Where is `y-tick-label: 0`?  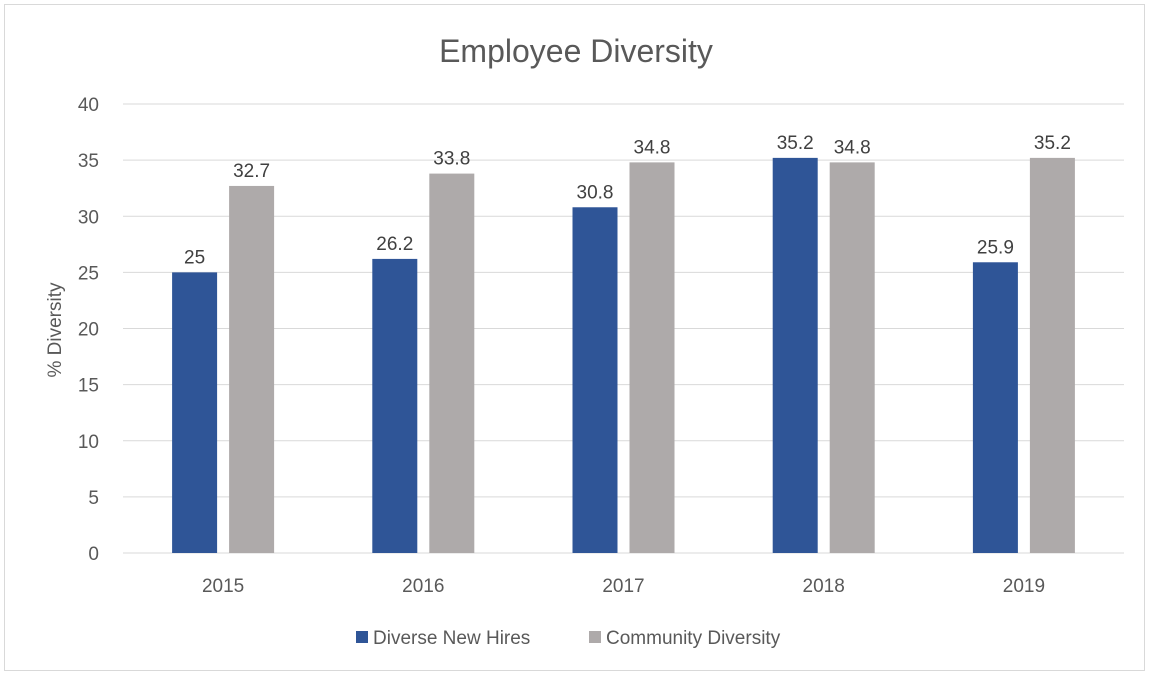 y-tick-label: 0 is located at coordinates (93, 554).